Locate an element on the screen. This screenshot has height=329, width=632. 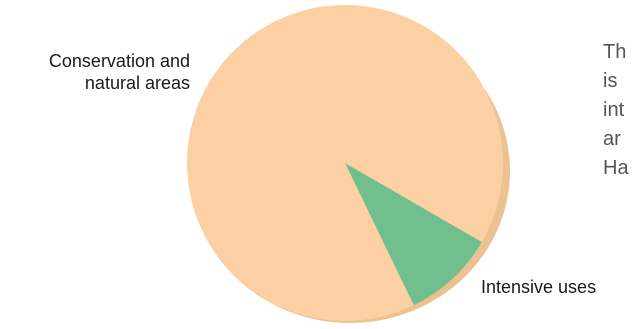
side-paragraph-line-3: int is located at coordinates (614, 110).